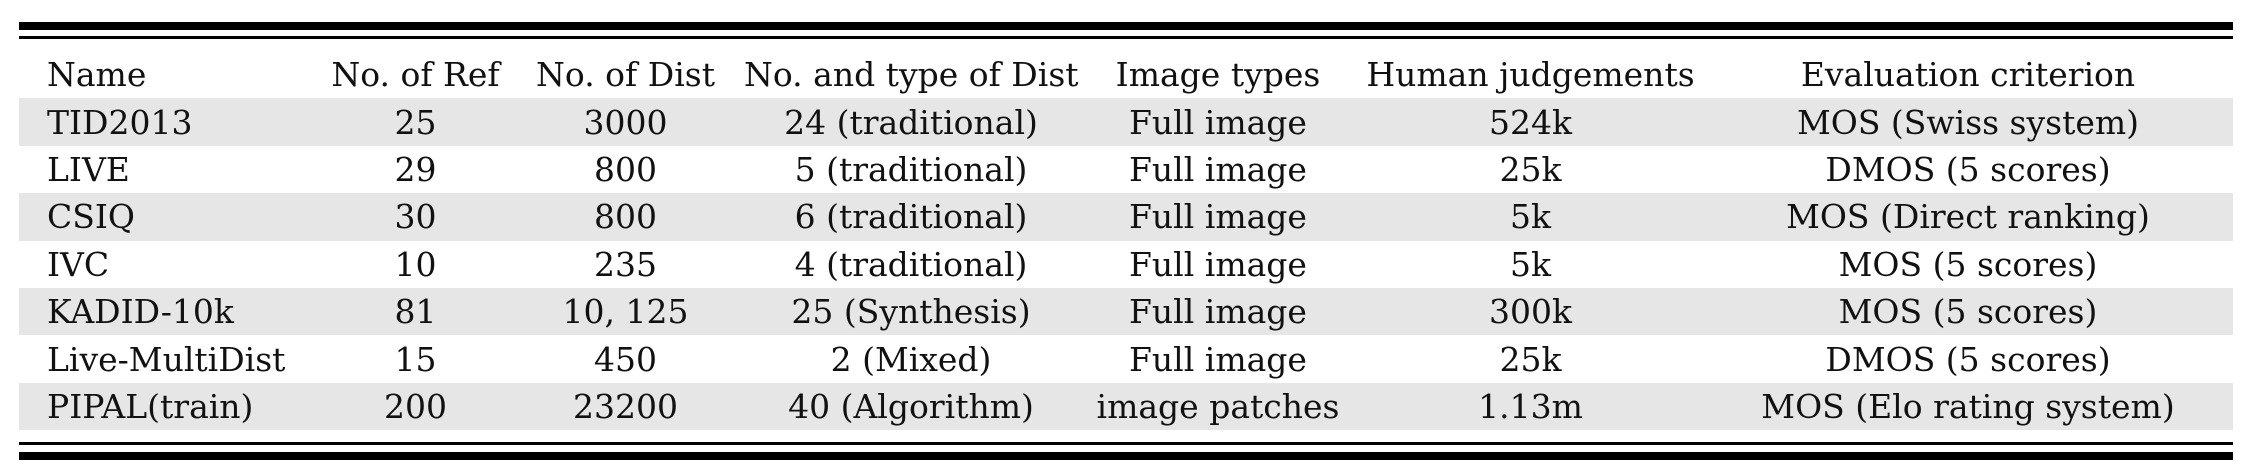  What do you see at coordinates (911, 217) in the screenshot?
I see `cell-dist-type: 6 (traditional)` at bounding box center [911, 217].